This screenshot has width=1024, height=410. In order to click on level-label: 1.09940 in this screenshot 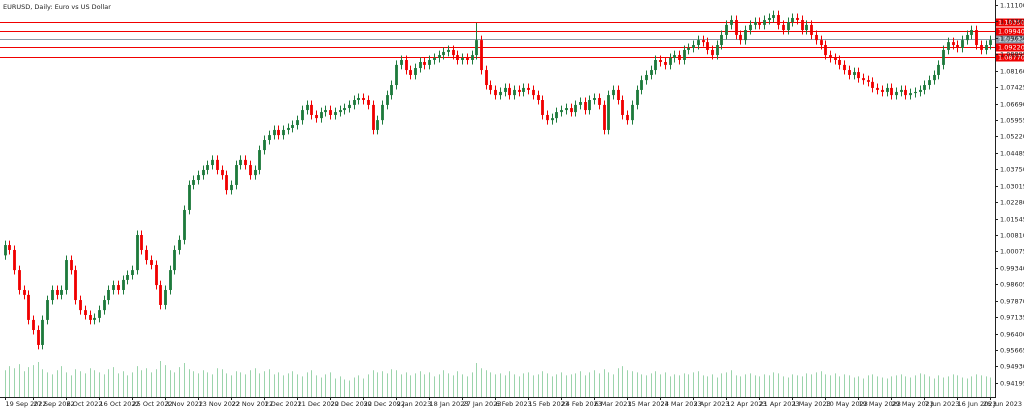, I will do `click(1011, 32)`.